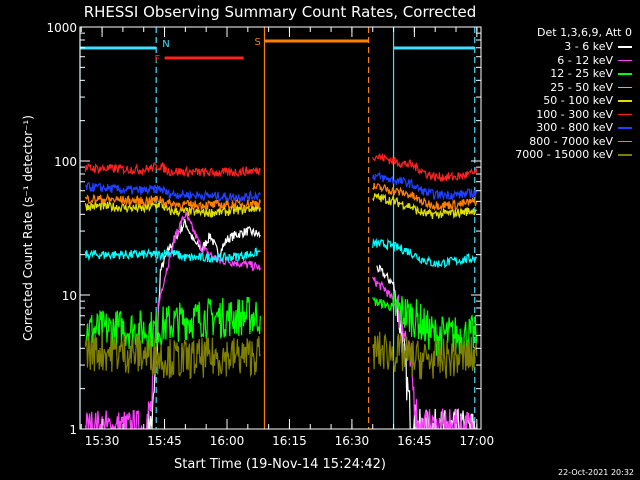 The image size is (640, 480). What do you see at coordinates (596, 472) in the screenshot?
I see `generated-timestamp: 22-Oct-2021 20:32` at bounding box center [596, 472].